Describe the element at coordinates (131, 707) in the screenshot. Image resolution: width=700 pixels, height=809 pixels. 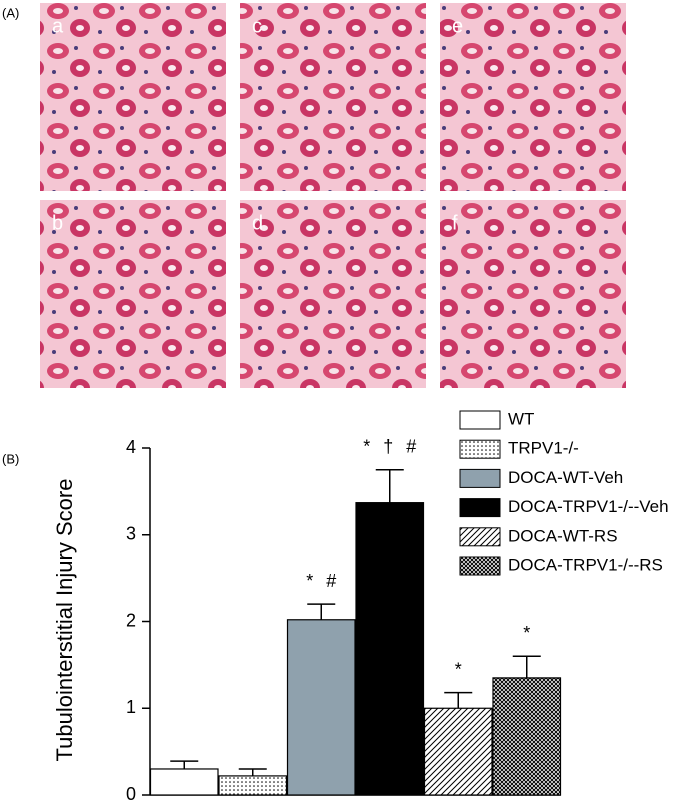
I see `y-tick-label: 1` at that location.